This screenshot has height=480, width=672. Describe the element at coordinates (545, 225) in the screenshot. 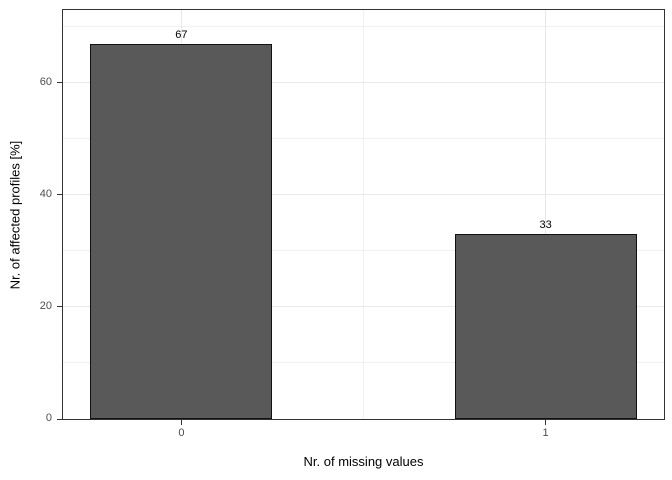

I see `bar-value-label: 33` at that location.